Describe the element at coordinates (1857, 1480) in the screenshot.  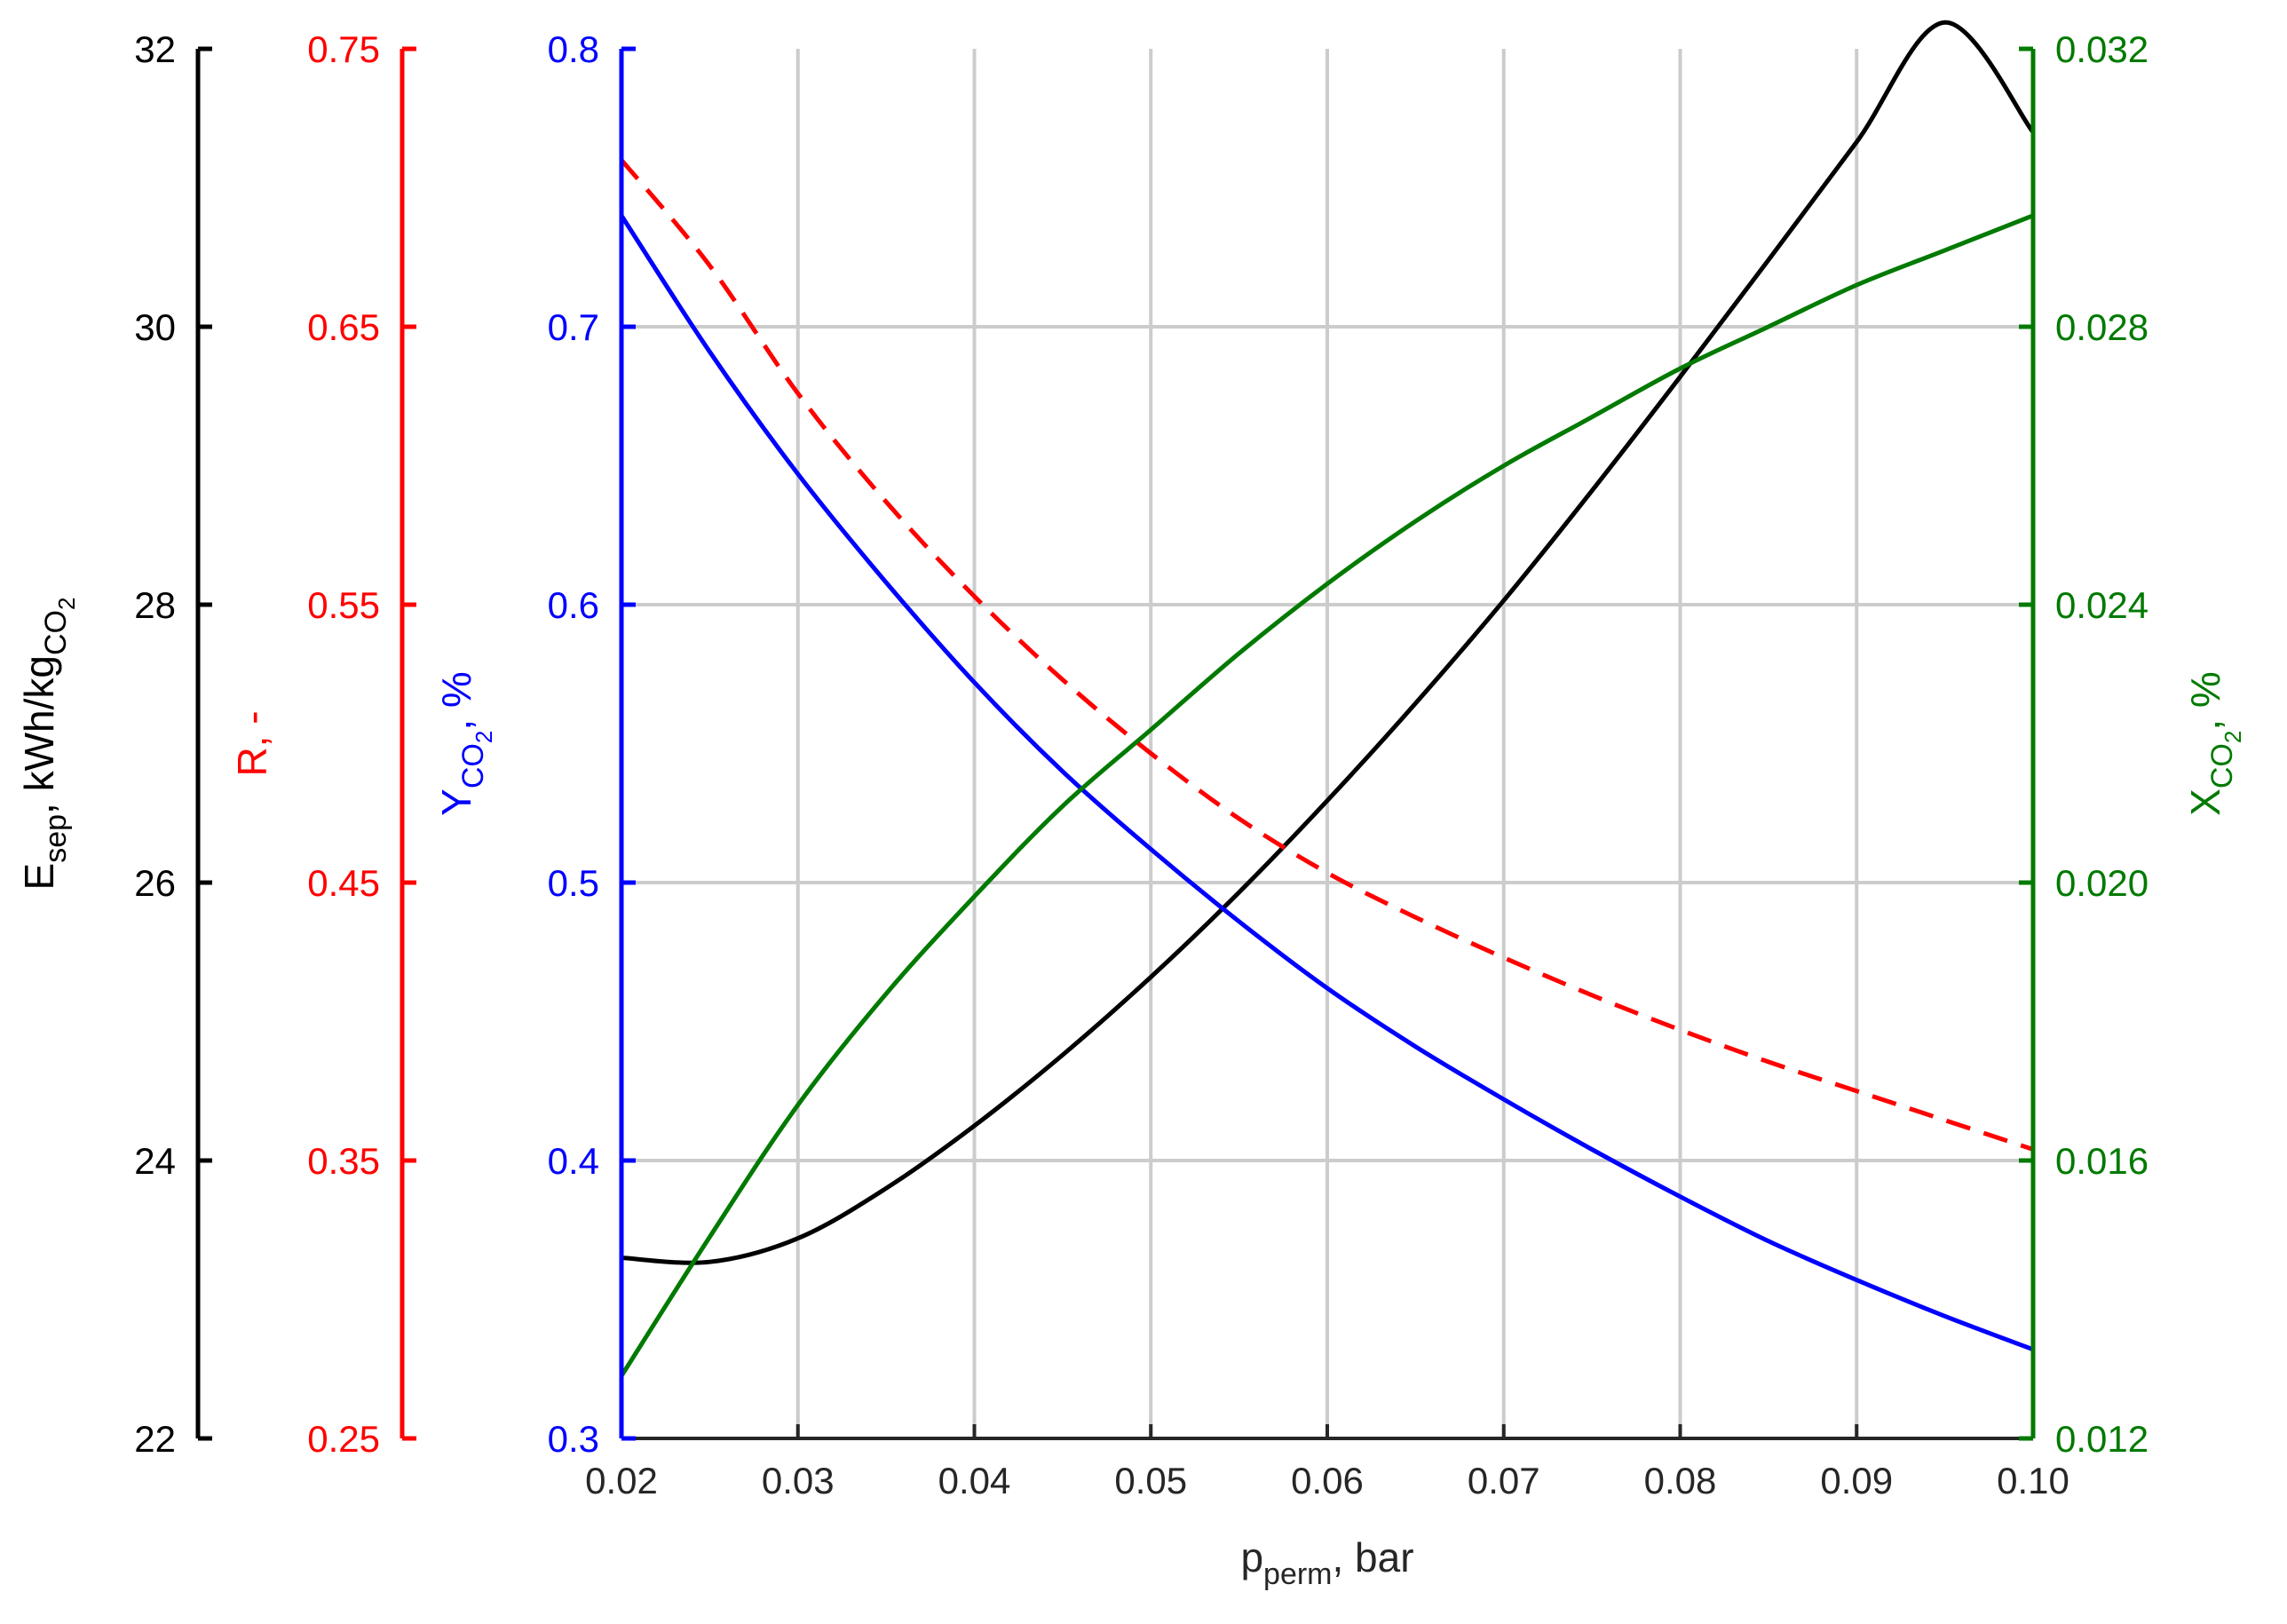
I see `x-tick-label: 0.09` at that location.